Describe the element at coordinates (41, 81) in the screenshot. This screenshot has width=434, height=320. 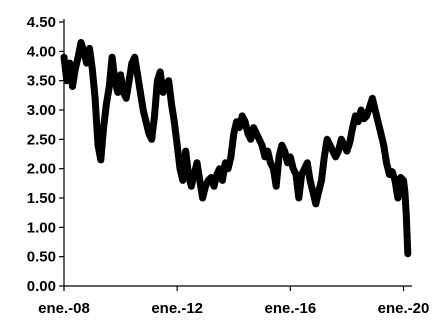
I see `y-tick-label: 3.50` at that location.